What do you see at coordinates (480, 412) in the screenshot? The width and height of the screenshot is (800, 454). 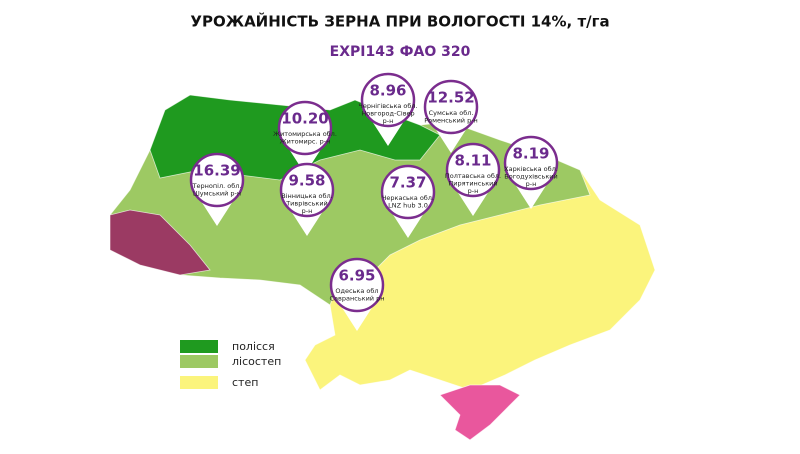 I see `crimea-mountain-zone` at bounding box center [480, 412].